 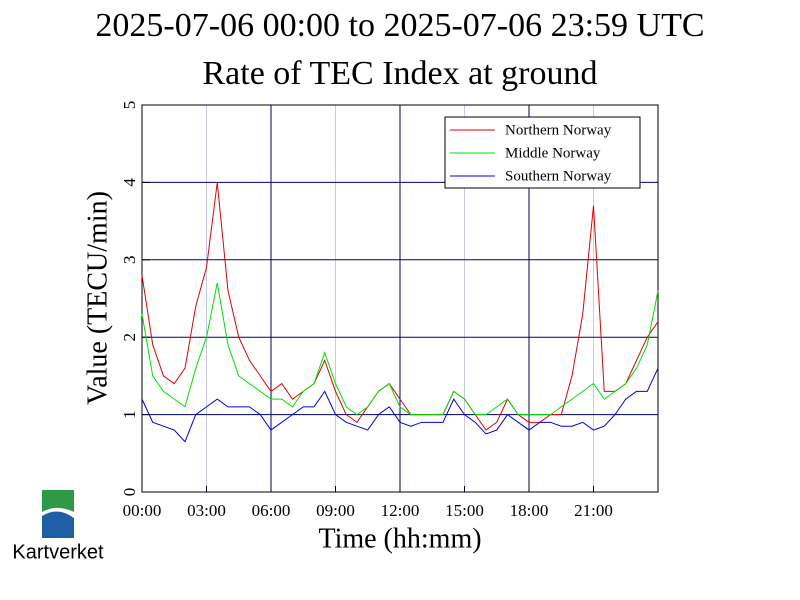 What do you see at coordinates (142, 510) in the screenshot?
I see `x-tick-label: 00:00` at bounding box center [142, 510].